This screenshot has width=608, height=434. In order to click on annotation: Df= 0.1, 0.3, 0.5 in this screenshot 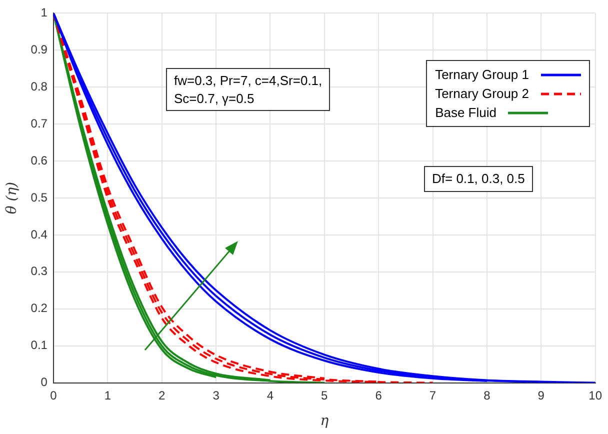, I will do `click(478, 179)`.